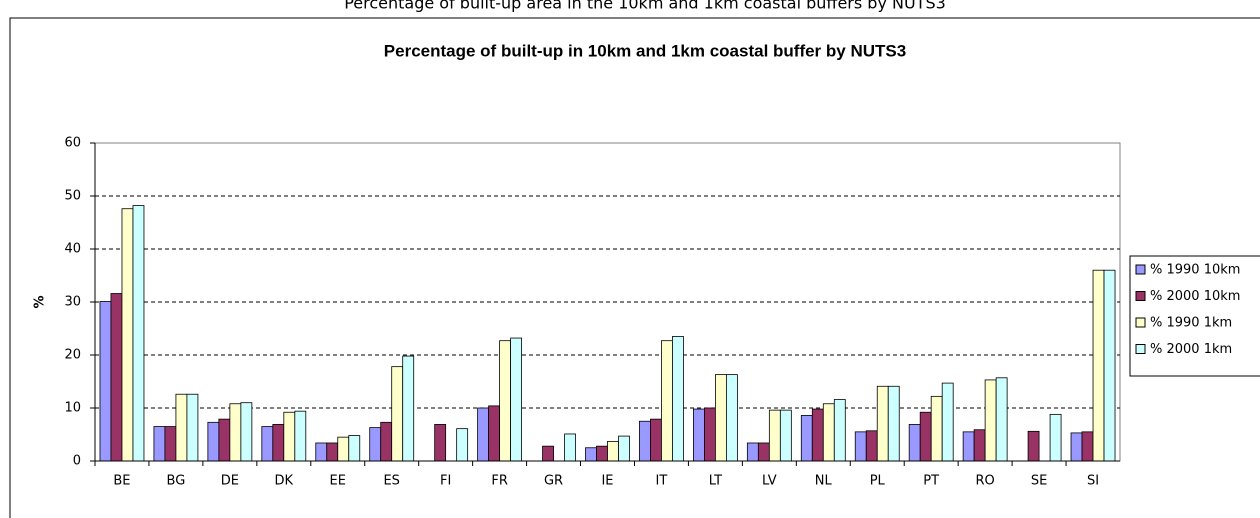 This screenshot has width=1260, height=518. Describe the element at coordinates (77, 461) in the screenshot. I see `y-tick-label: 0` at that location.